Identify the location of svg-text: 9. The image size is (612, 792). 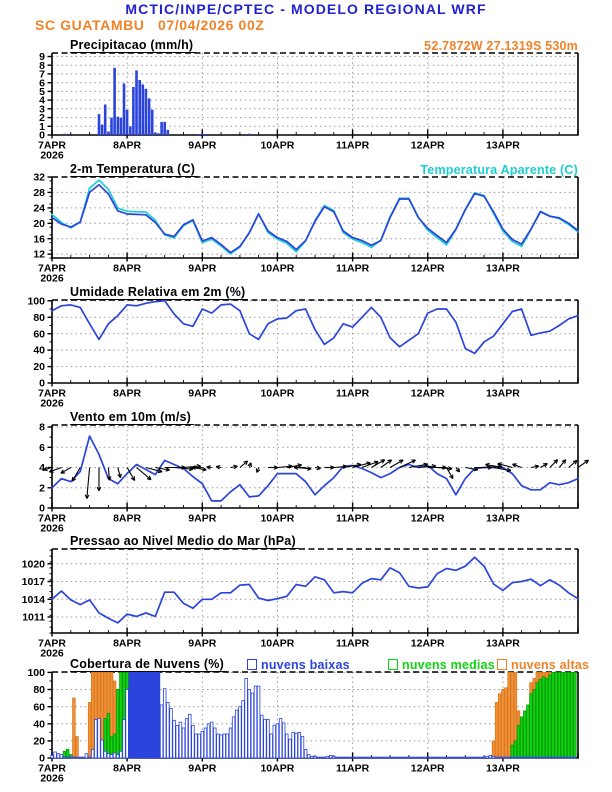
(42, 57).